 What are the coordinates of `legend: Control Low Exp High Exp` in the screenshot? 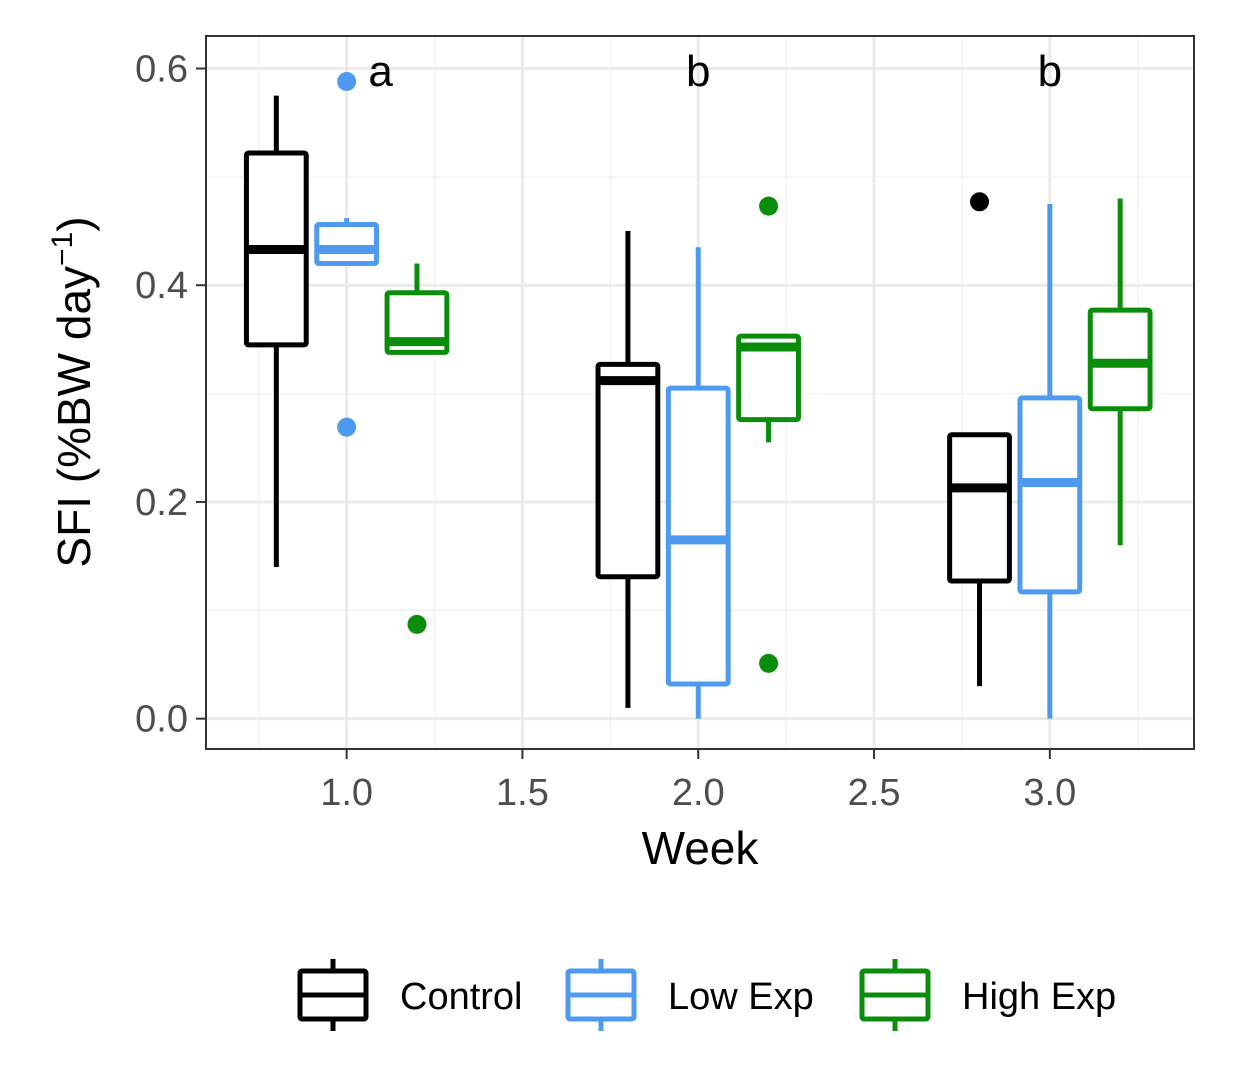 It's located at (706, 995).